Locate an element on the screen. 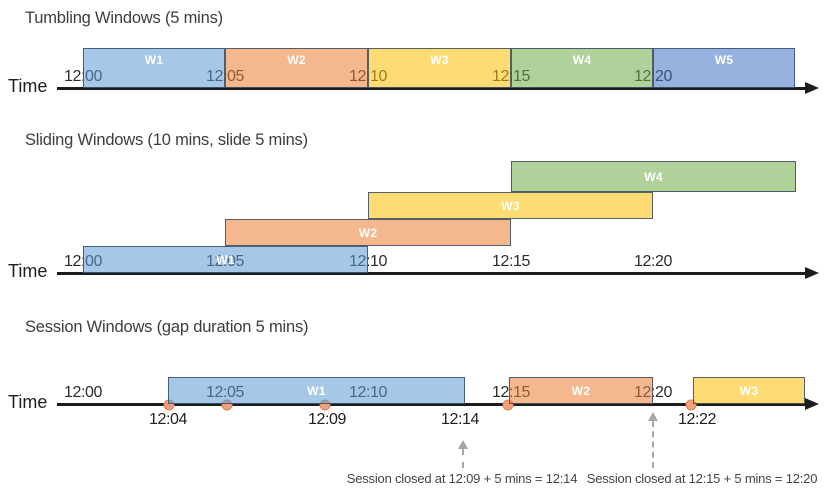  window-sliding-w1: W1 is located at coordinates (225, 259).